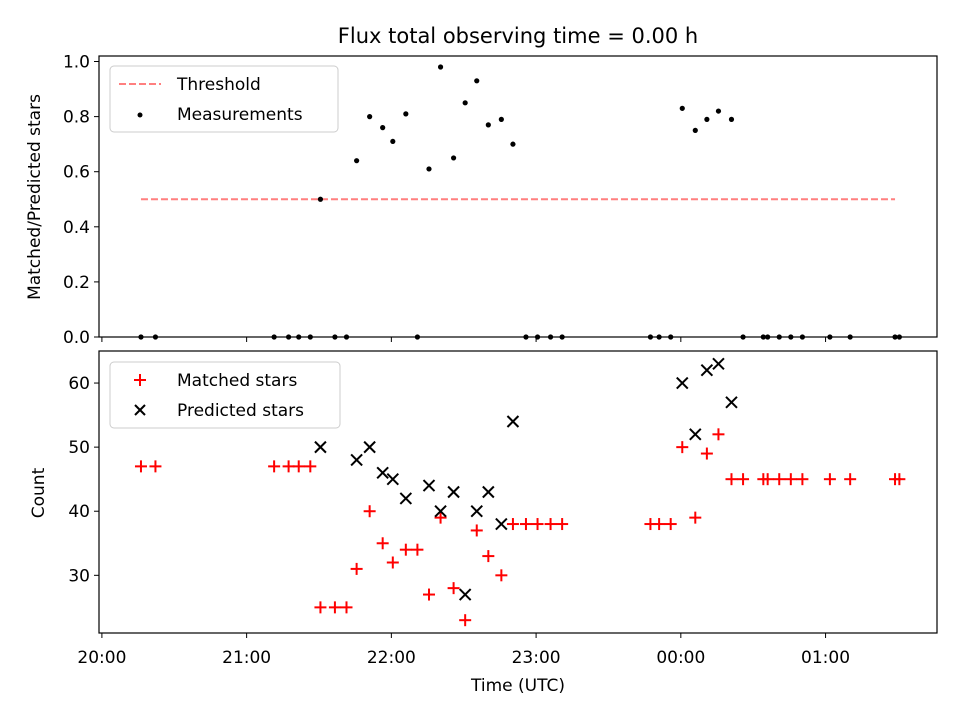 This screenshot has width=960, height=720. What do you see at coordinates (76, 228) in the screenshot?
I see `top-y-tick-label: 0.4` at bounding box center [76, 228].